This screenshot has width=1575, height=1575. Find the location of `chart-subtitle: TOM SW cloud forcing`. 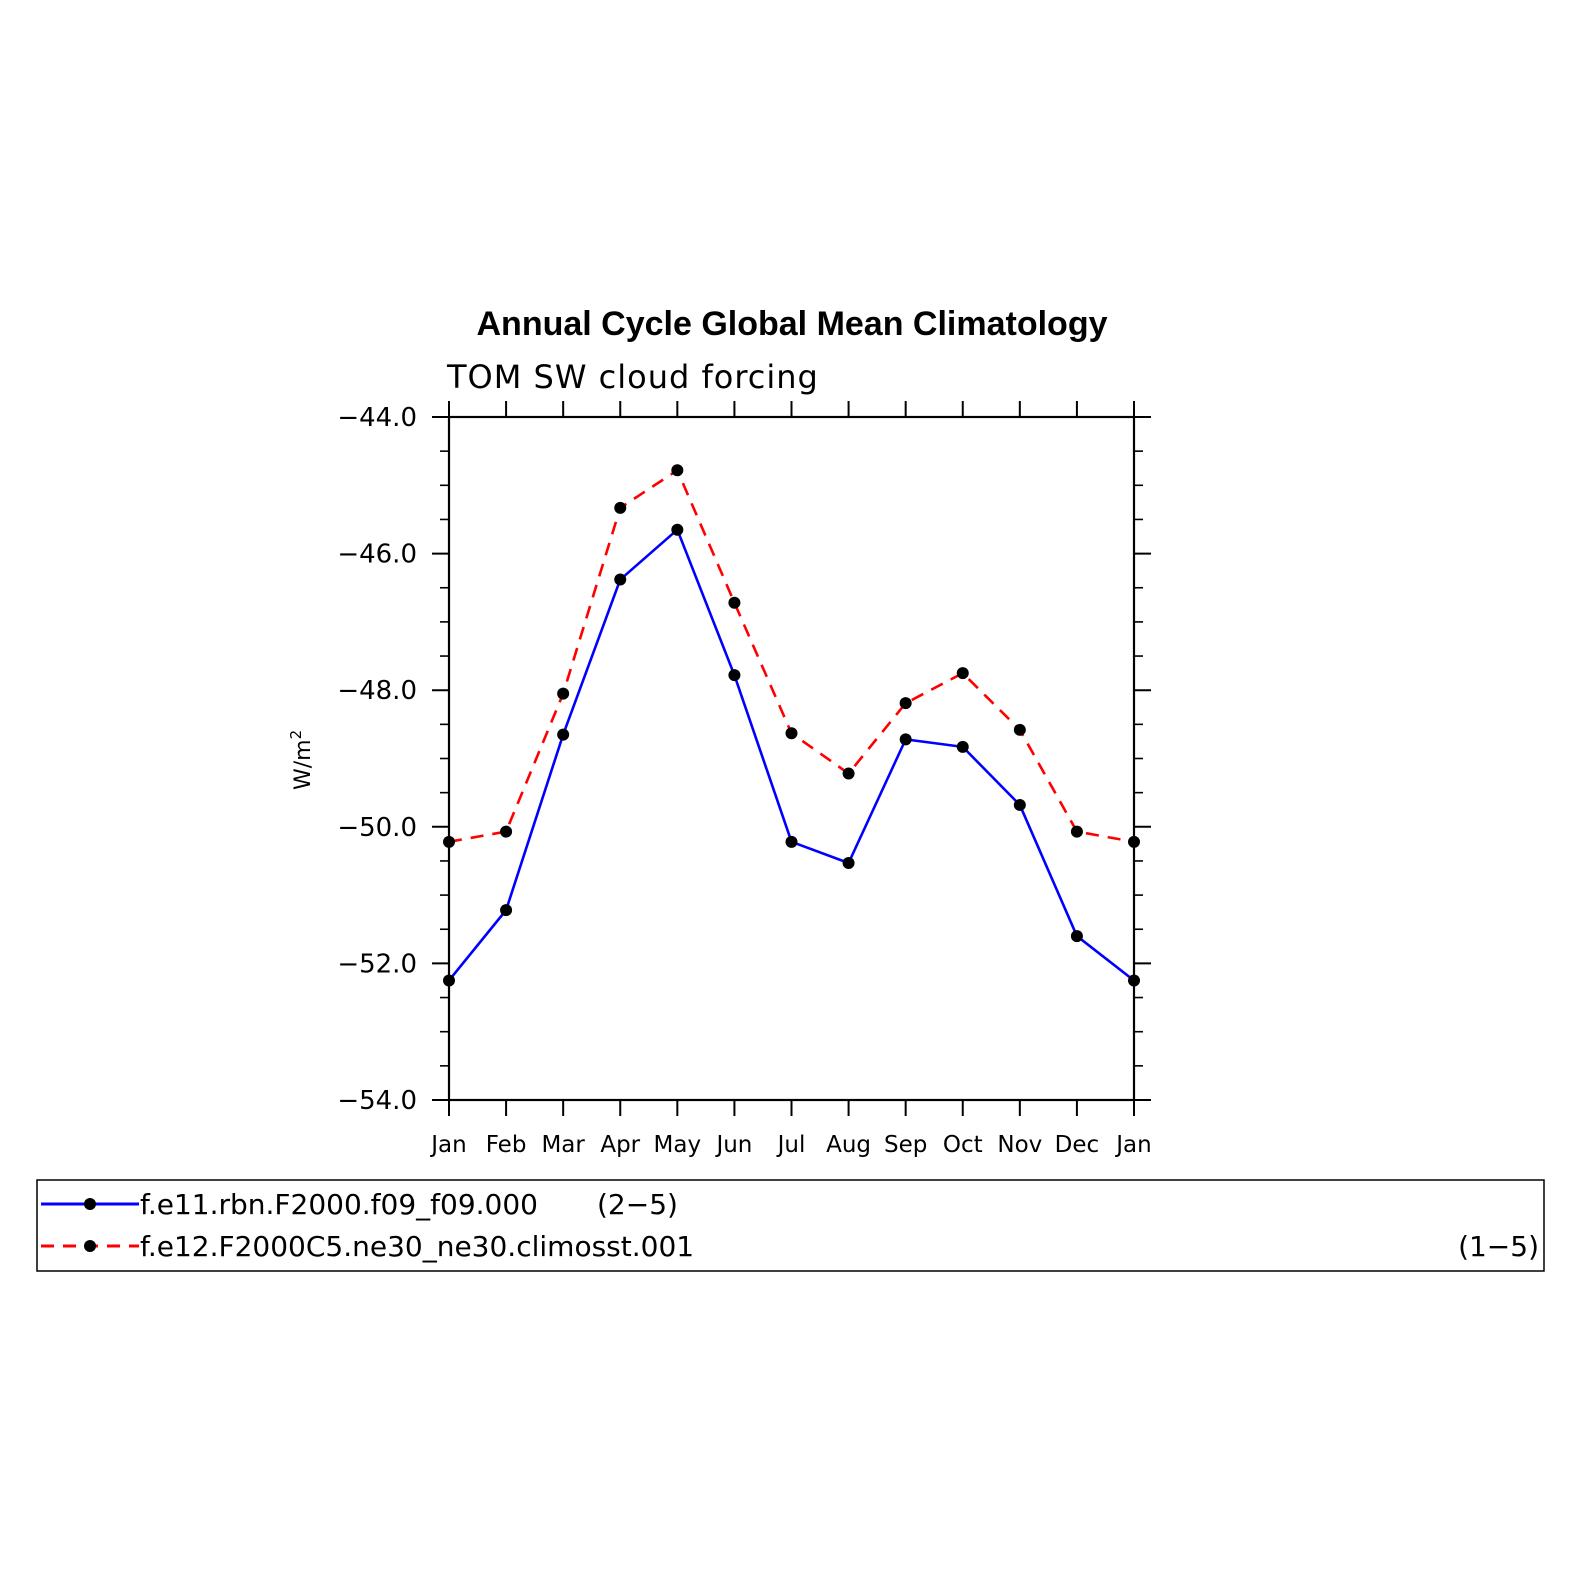

chart-subtitle: TOM SW cloud forcing is located at coordinates (632, 377).